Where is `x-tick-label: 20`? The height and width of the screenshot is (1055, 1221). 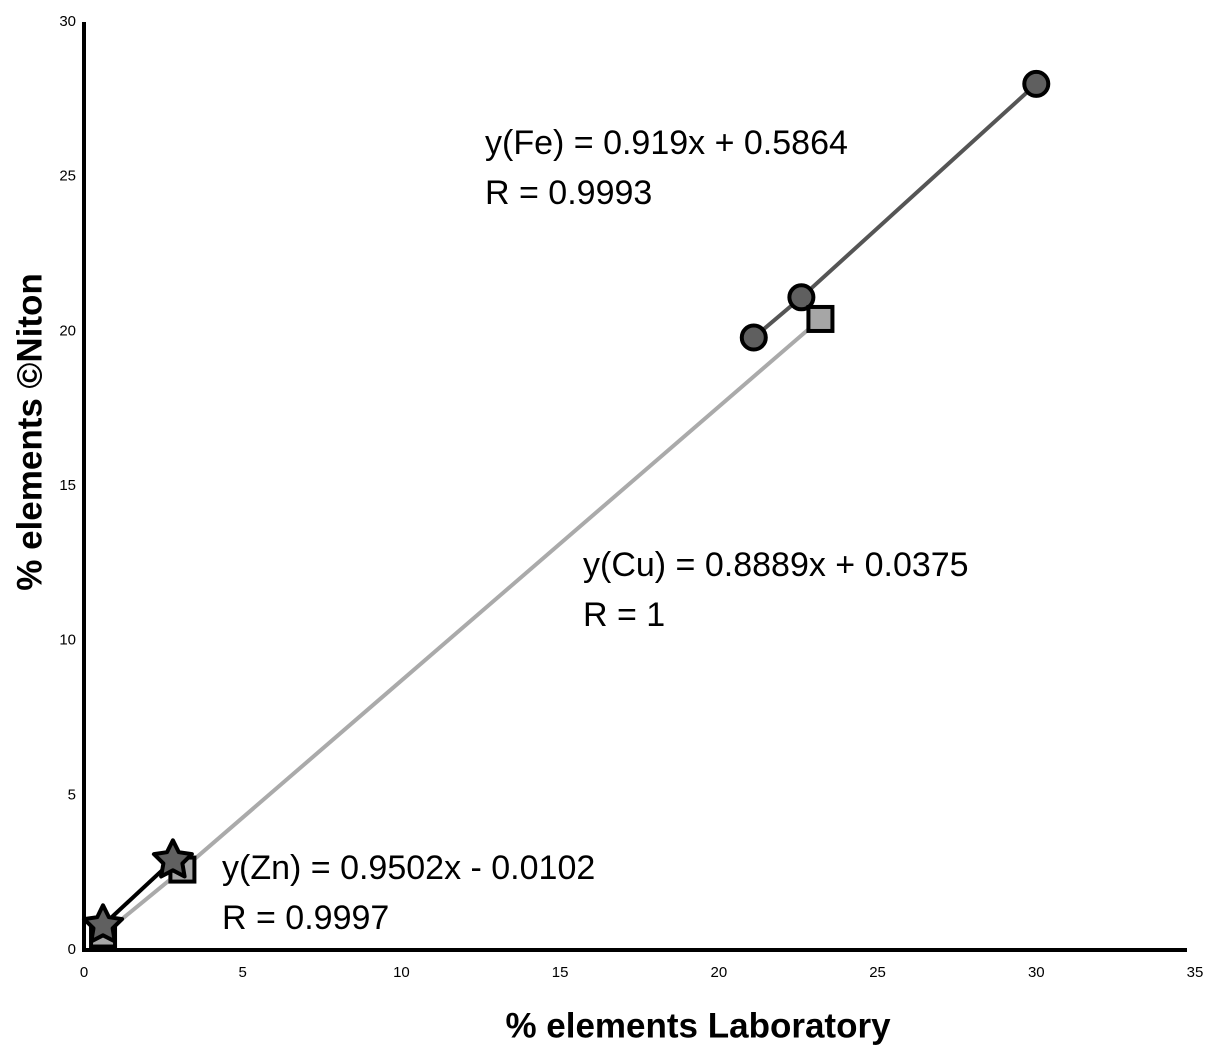 x-tick-label: 20 is located at coordinates (719, 972).